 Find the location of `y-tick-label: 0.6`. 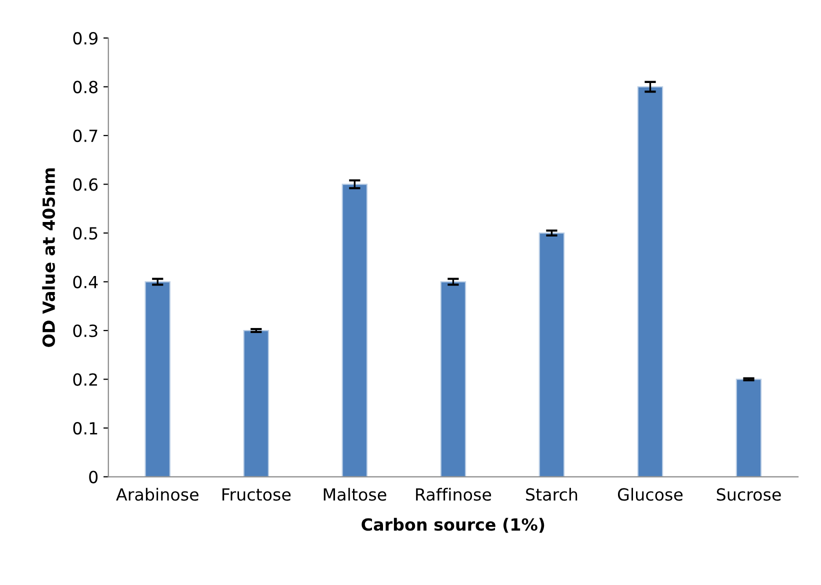

y-tick-label: 0.6 is located at coordinates (85, 184).